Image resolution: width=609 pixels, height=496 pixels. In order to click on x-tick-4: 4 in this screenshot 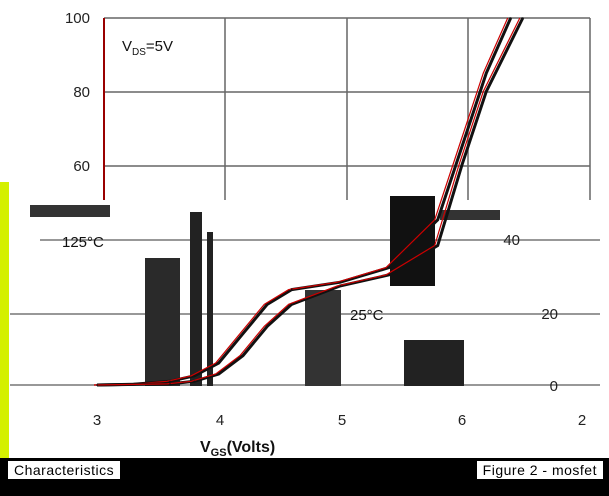, I will do `click(220, 420)`.